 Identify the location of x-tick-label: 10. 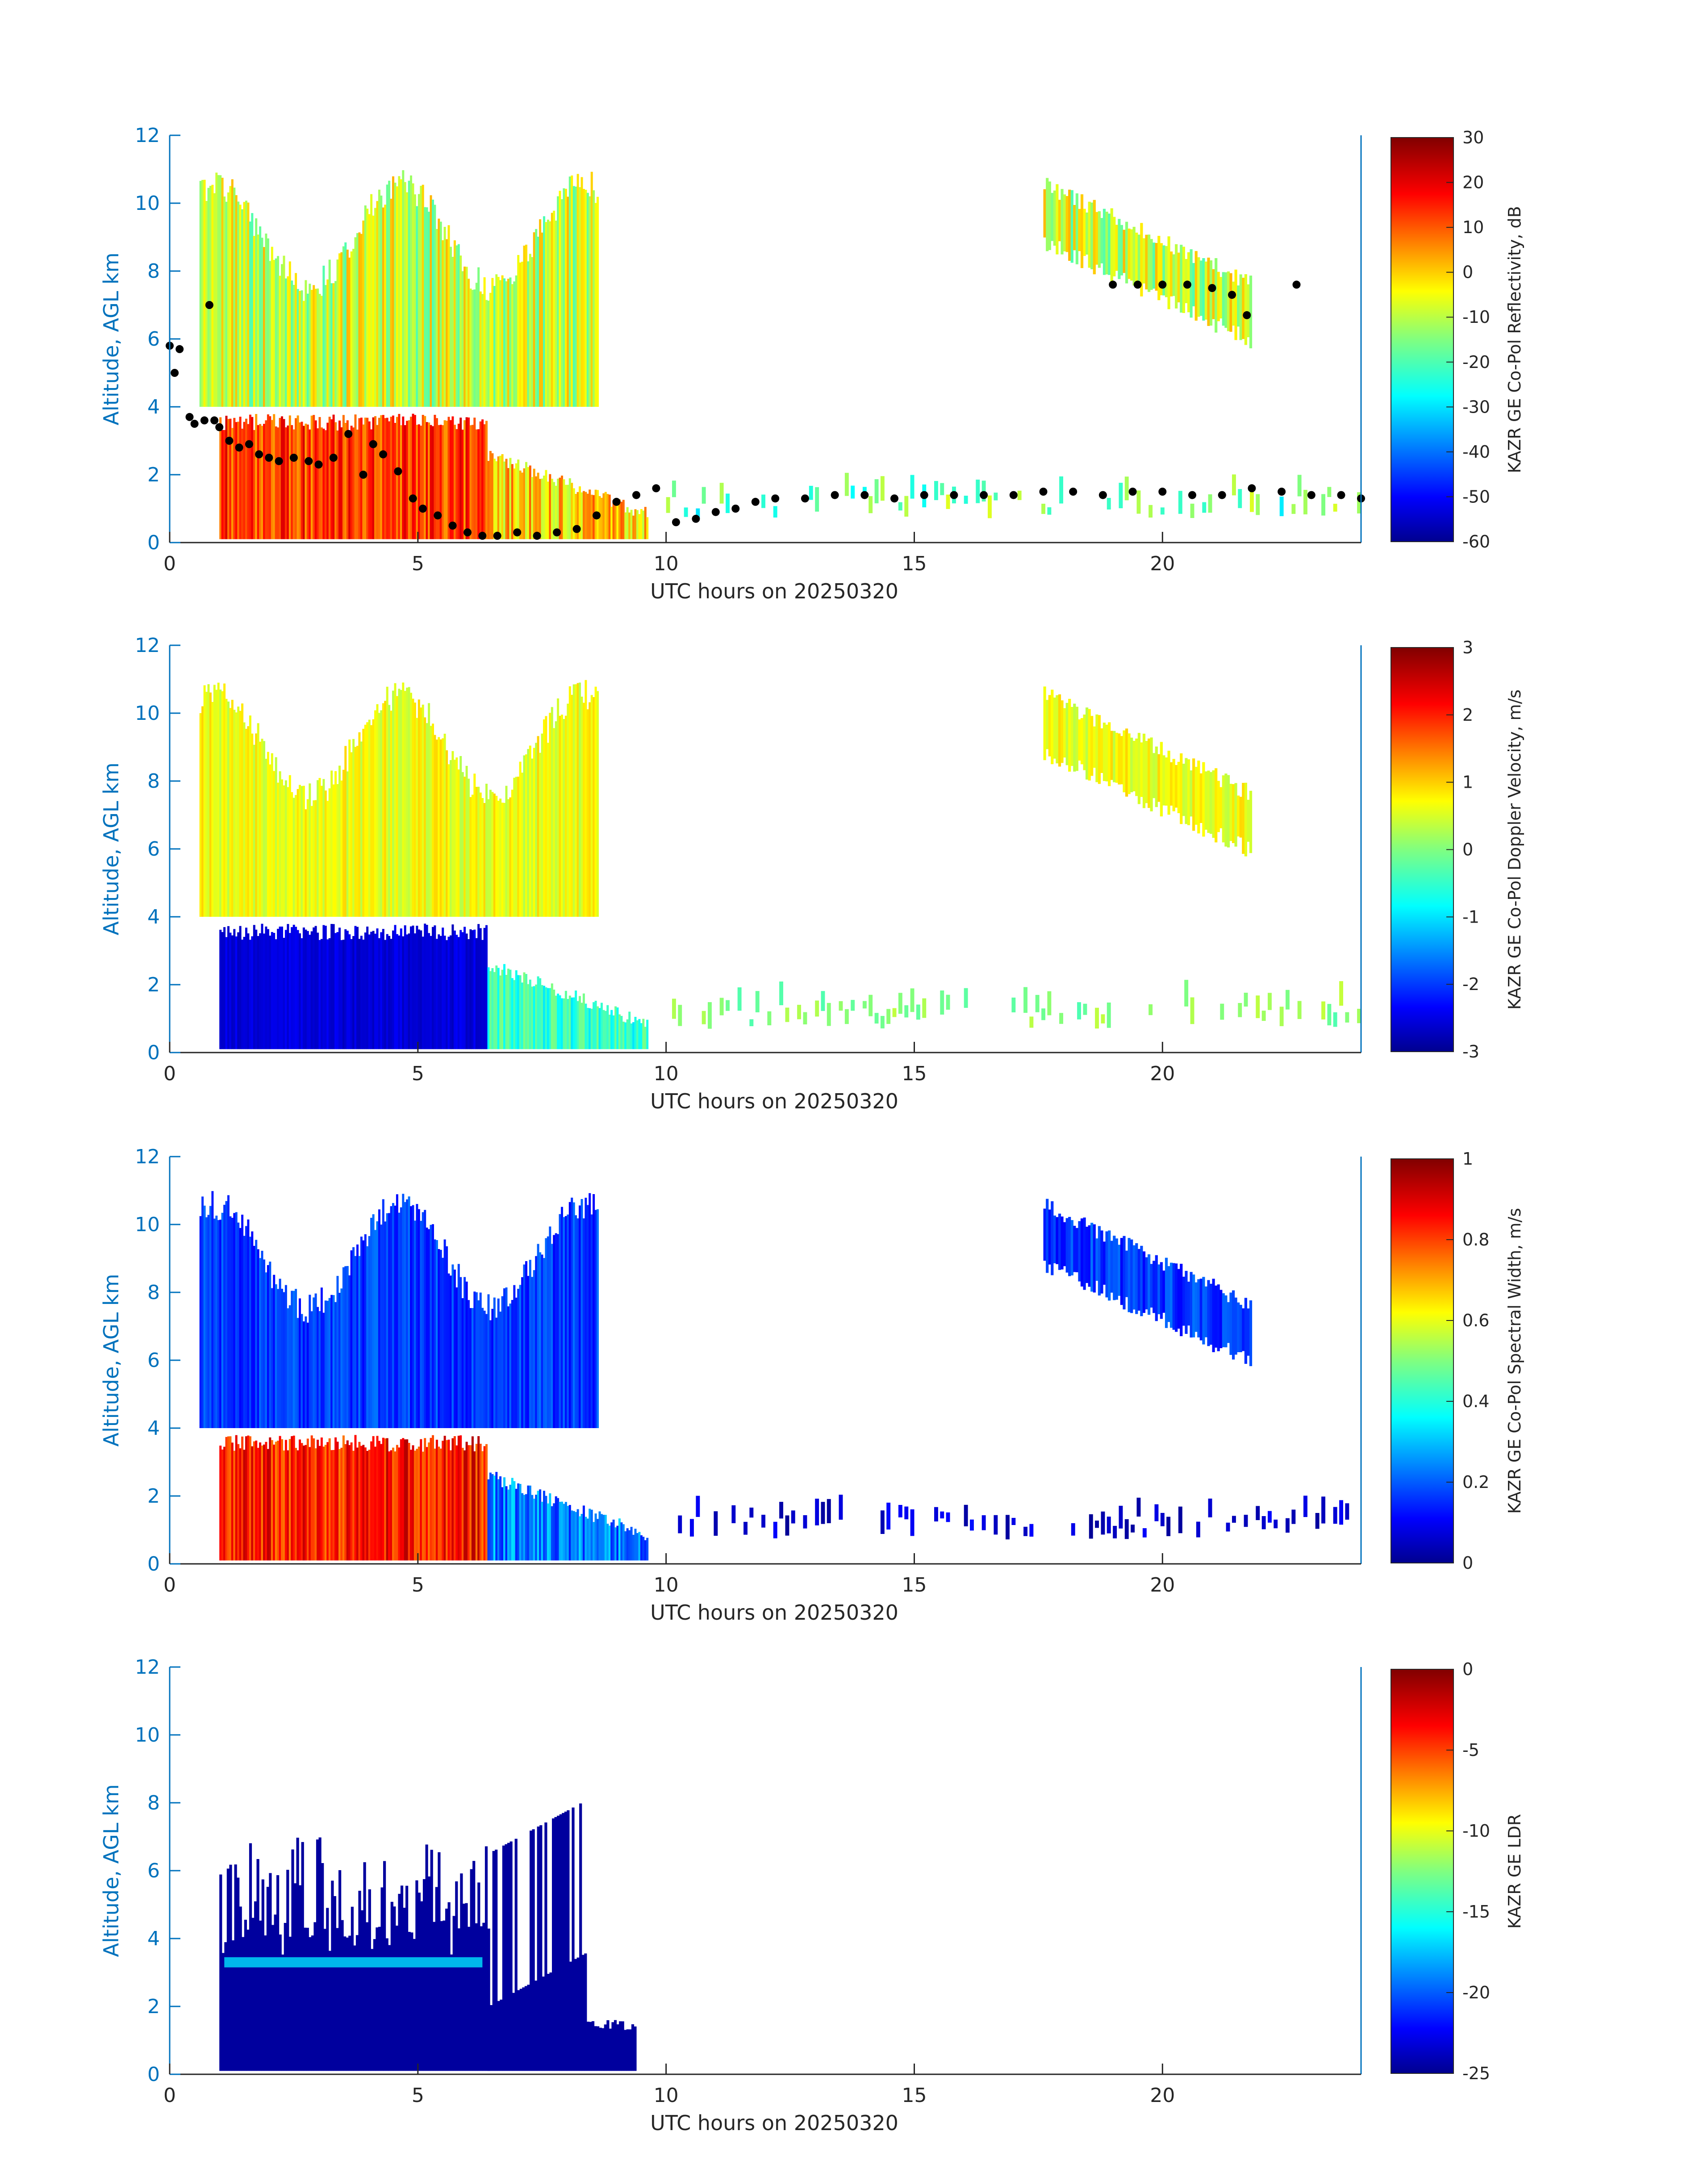
(666, 1585).